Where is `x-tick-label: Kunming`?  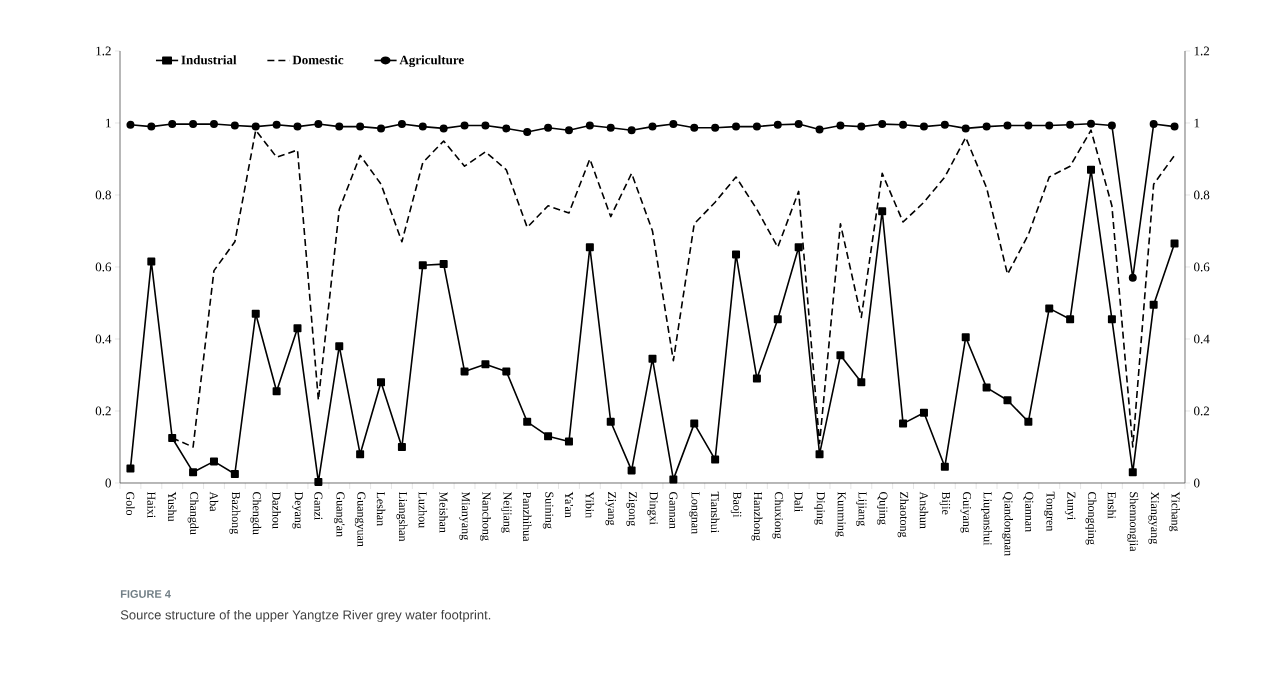 x-tick-label: Kunming is located at coordinates (840, 514).